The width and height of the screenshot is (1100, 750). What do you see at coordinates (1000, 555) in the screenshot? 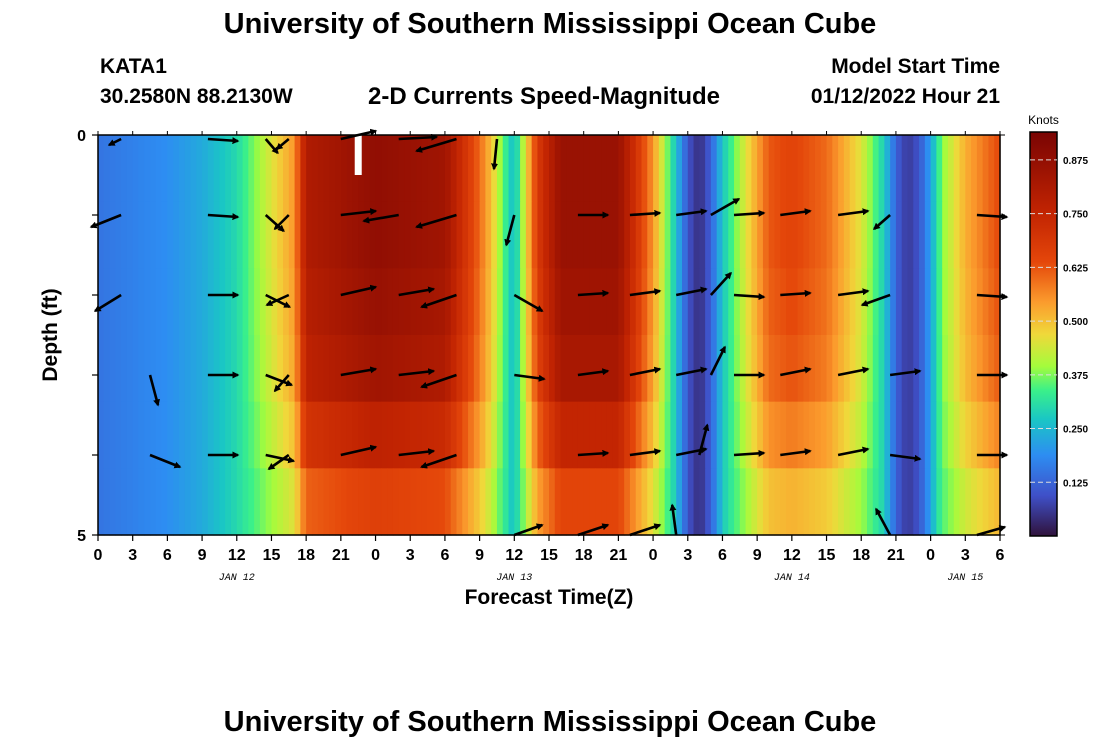
I see `x-tick-label: 6` at bounding box center [1000, 555].